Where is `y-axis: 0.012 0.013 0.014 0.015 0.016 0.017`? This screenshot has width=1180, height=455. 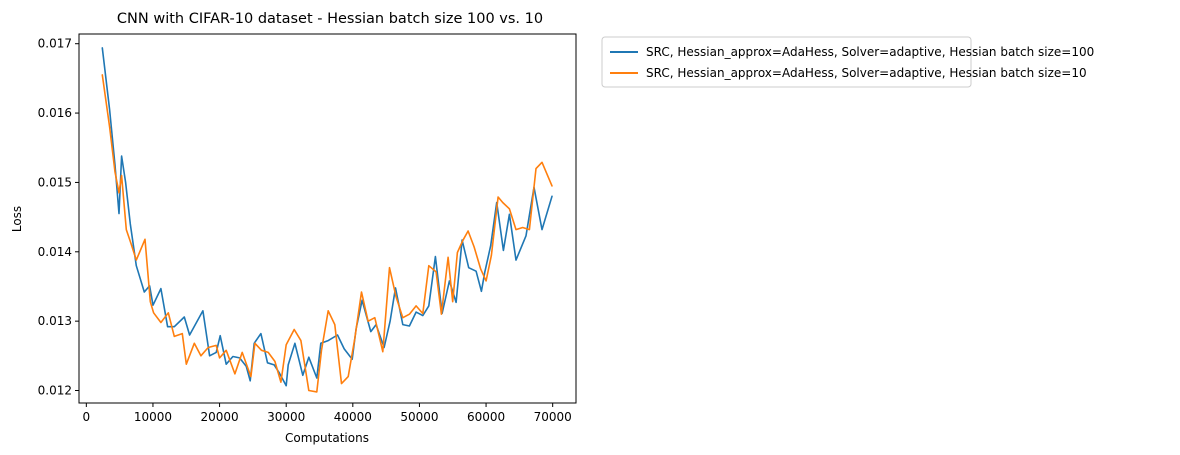 y-axis: 0.012 0.013 0.014 0.015 0.016 0.017 is located at coordinates (58, 217).